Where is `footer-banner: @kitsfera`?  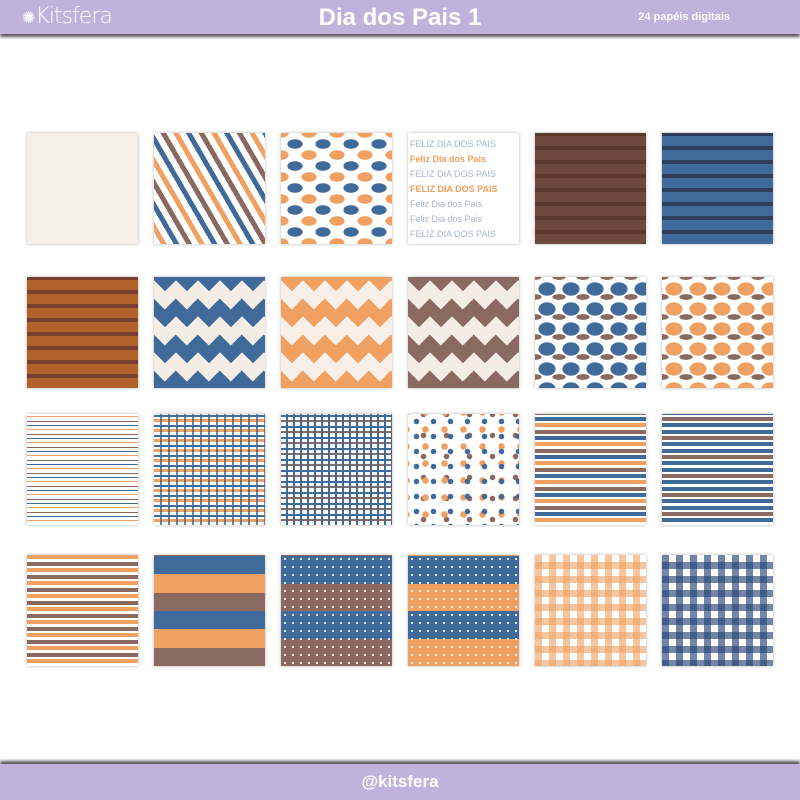 footer-banner: @kitsfera is located at coordinates (400, 782).